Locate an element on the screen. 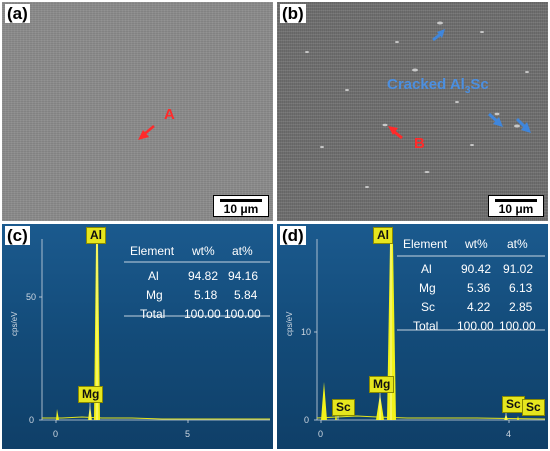 Image resolution: width=550 pixels, height=451 pixels. peak-label-al-c: Al is located at coordinates (96, 235).